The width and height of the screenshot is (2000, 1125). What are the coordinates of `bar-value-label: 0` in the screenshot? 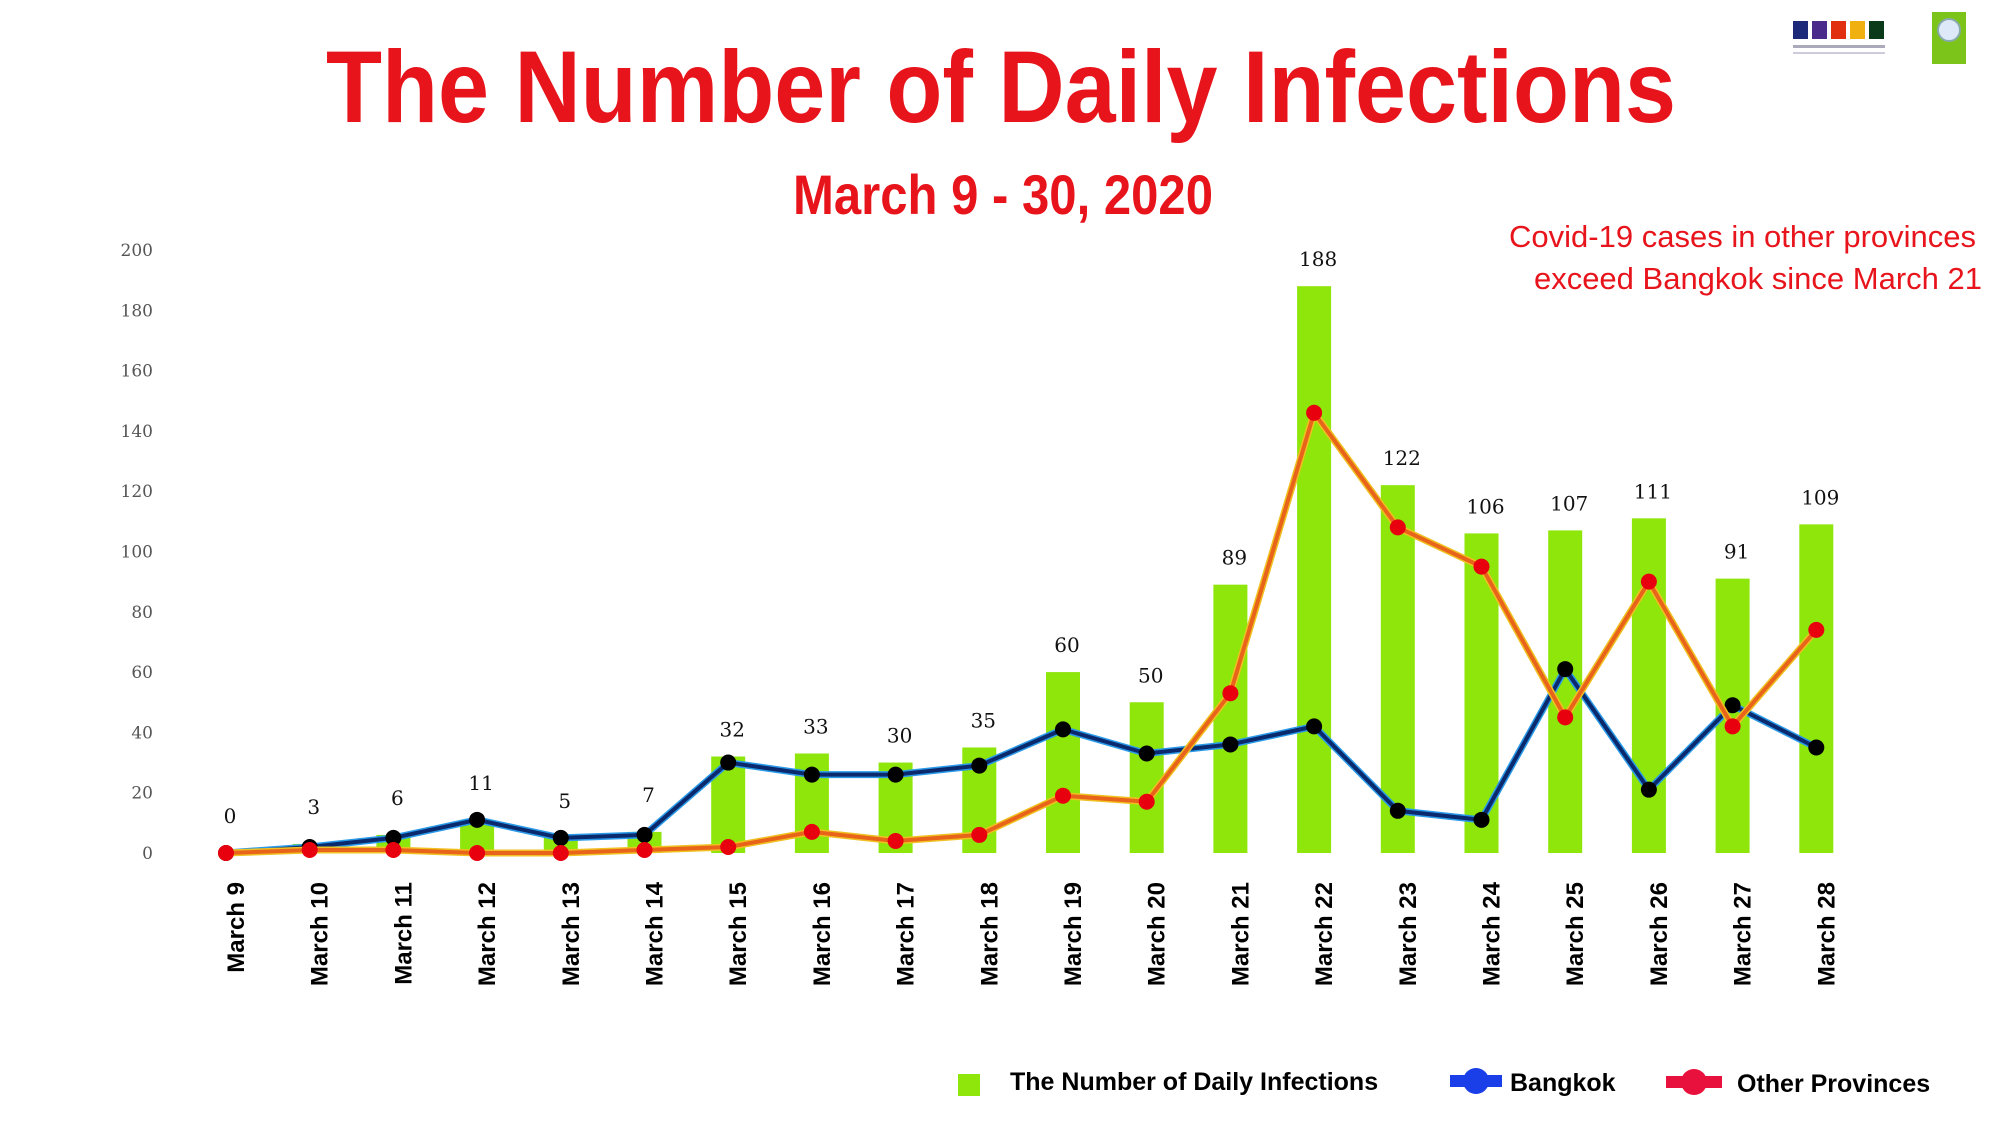 It's located at (230, 816).